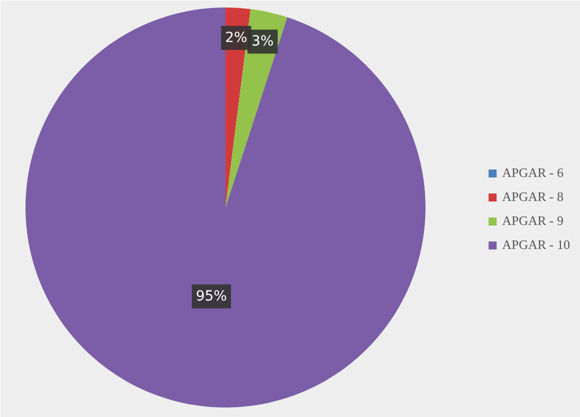 Image resolution: width=580 pixels, height=417 pixels. What do you see at coordinates (236, 38) in the screenshot?
I see `data-label: 2%` at bounding box center [236, 38].